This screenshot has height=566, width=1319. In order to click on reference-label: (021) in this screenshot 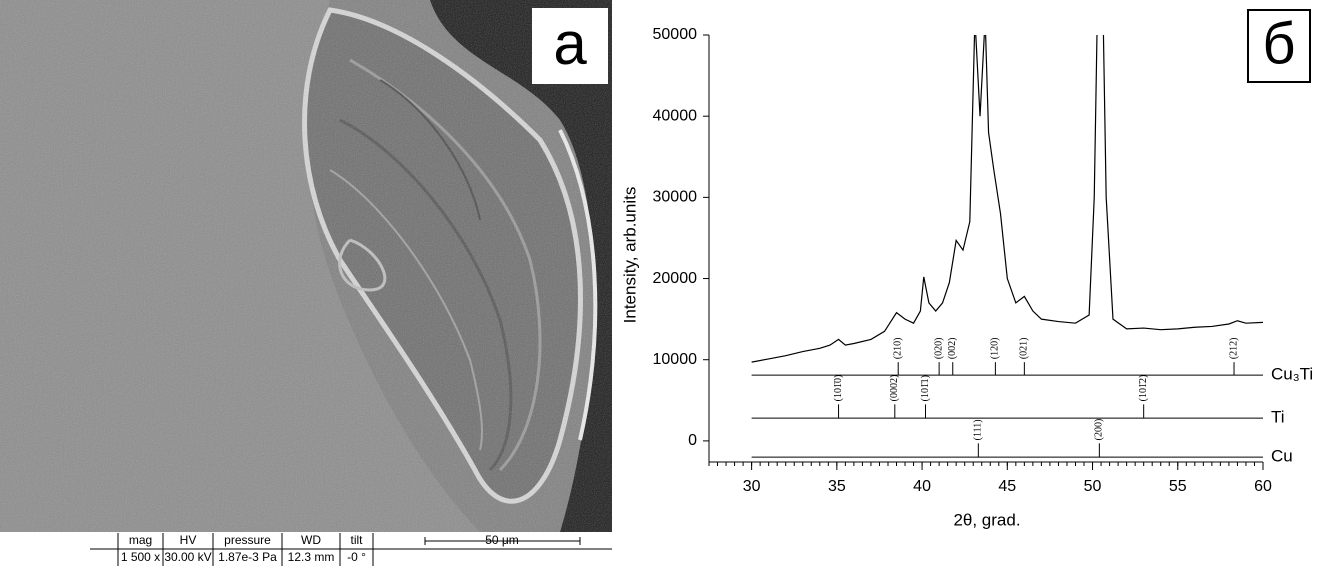, I will do `click(1024, 348)`.